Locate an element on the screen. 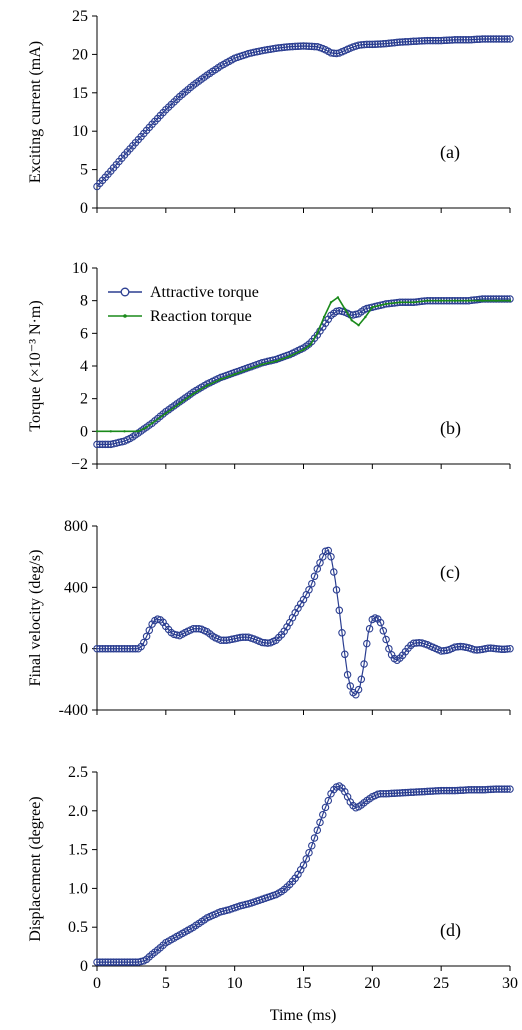 The height and width of the screenshot is (1030, 522). y-tick-label: 2.5 is located at coordinates (78, 772).